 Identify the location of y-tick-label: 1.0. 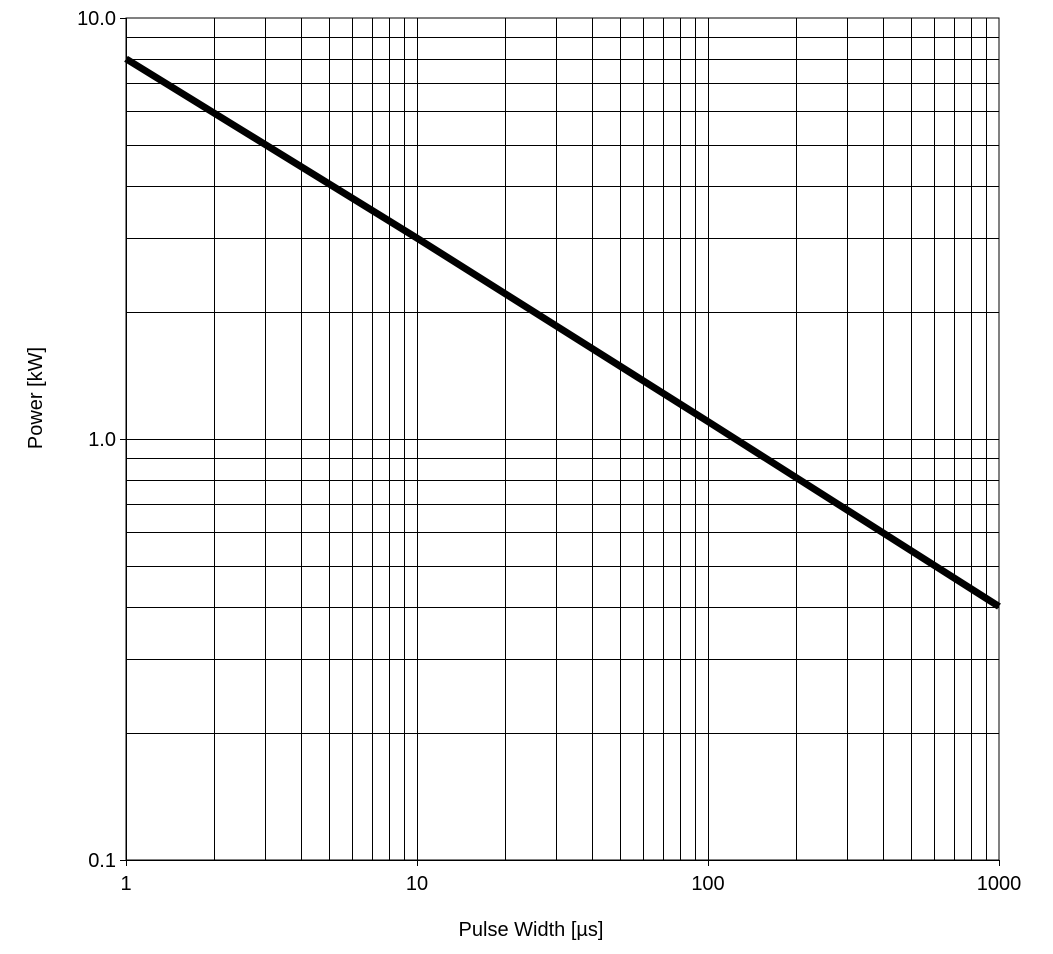
(102, 440).